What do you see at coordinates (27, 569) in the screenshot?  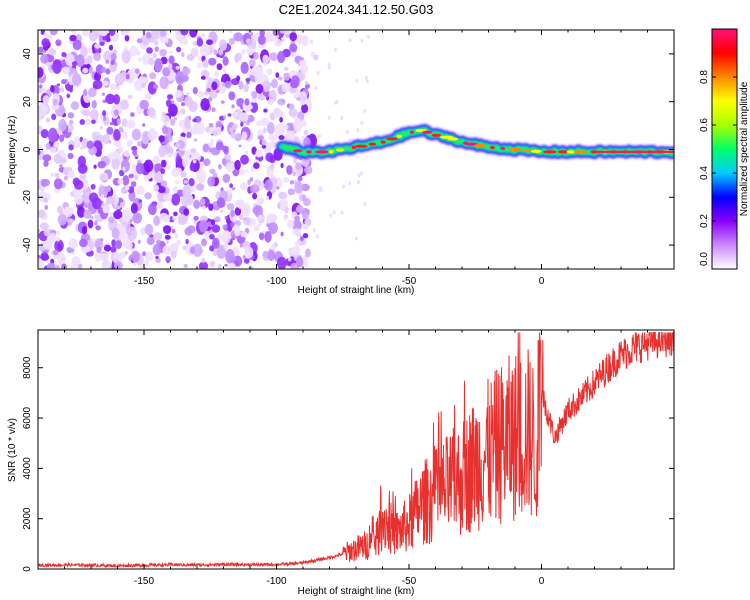 I see `snr-y-tick-label: 0` at bounding box center [27, 569].